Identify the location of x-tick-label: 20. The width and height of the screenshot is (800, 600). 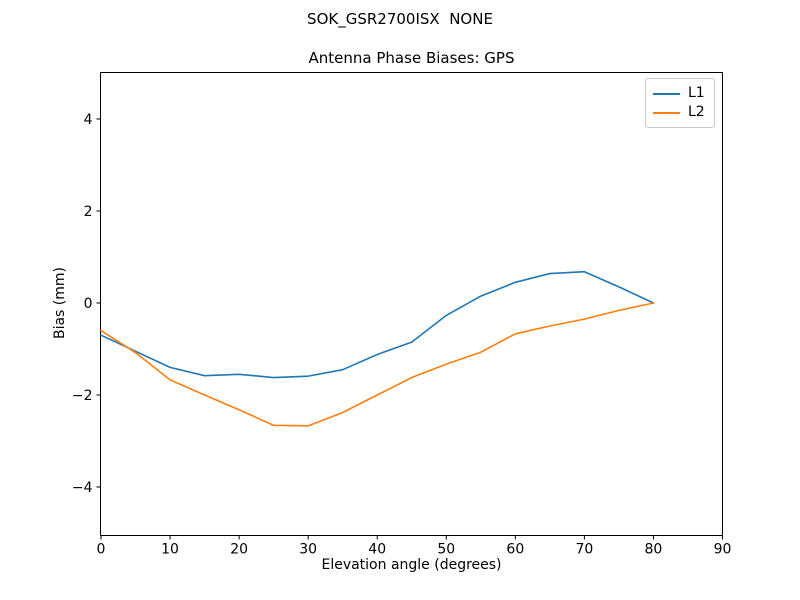
(239, 550).